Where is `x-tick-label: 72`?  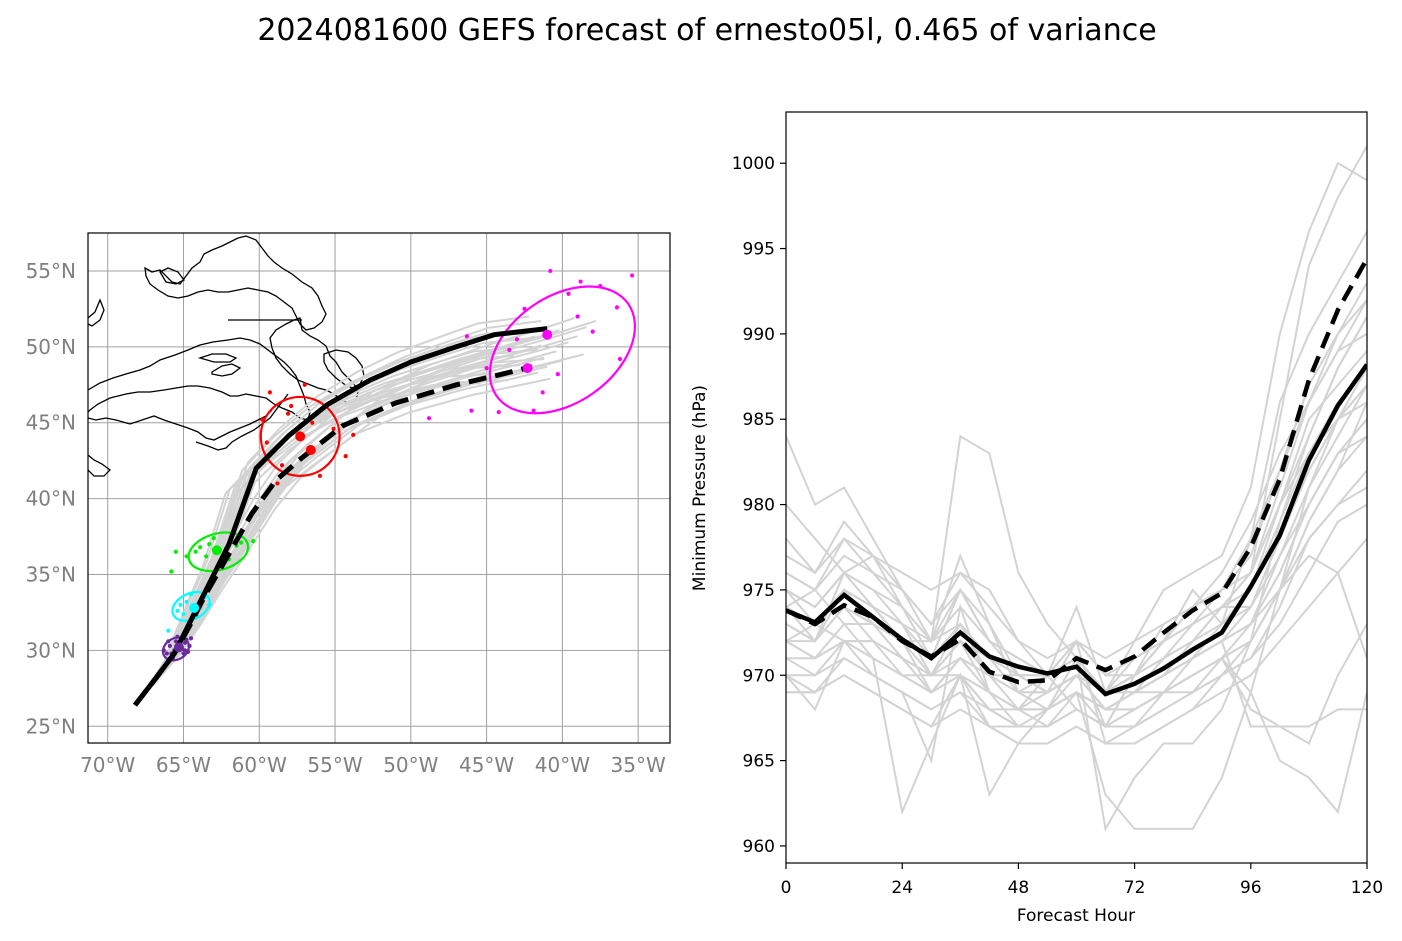 x-tick-label: 72 is located at coordinates (1135, 888).